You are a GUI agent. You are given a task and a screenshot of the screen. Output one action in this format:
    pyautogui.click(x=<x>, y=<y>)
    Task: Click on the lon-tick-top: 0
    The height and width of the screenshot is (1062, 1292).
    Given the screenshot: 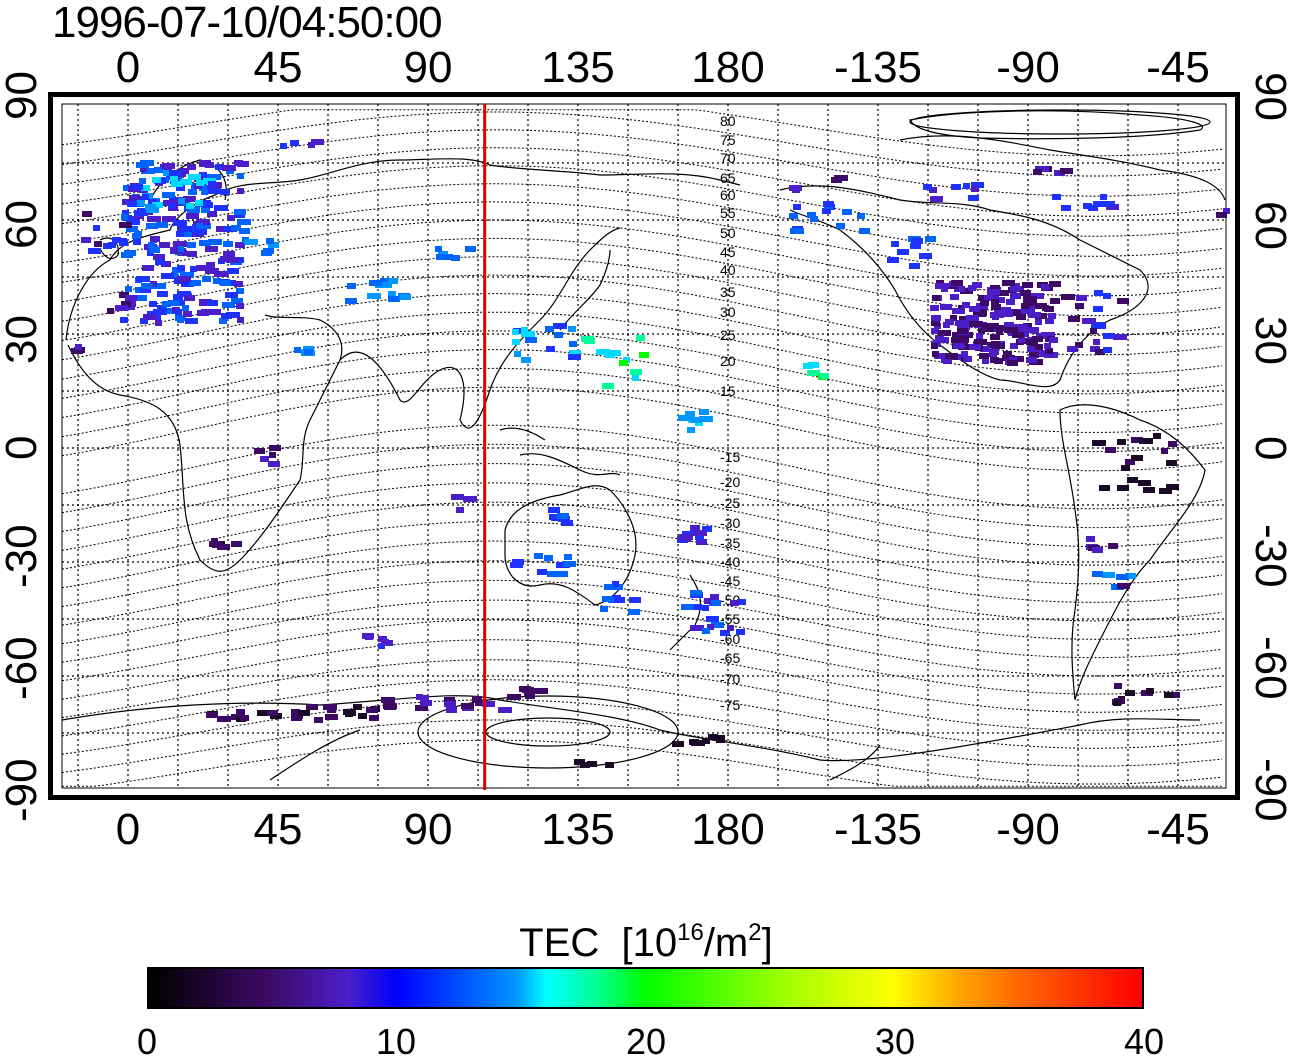 What is the action you would take?
    pyautogui.click(x=128, y=67)
    